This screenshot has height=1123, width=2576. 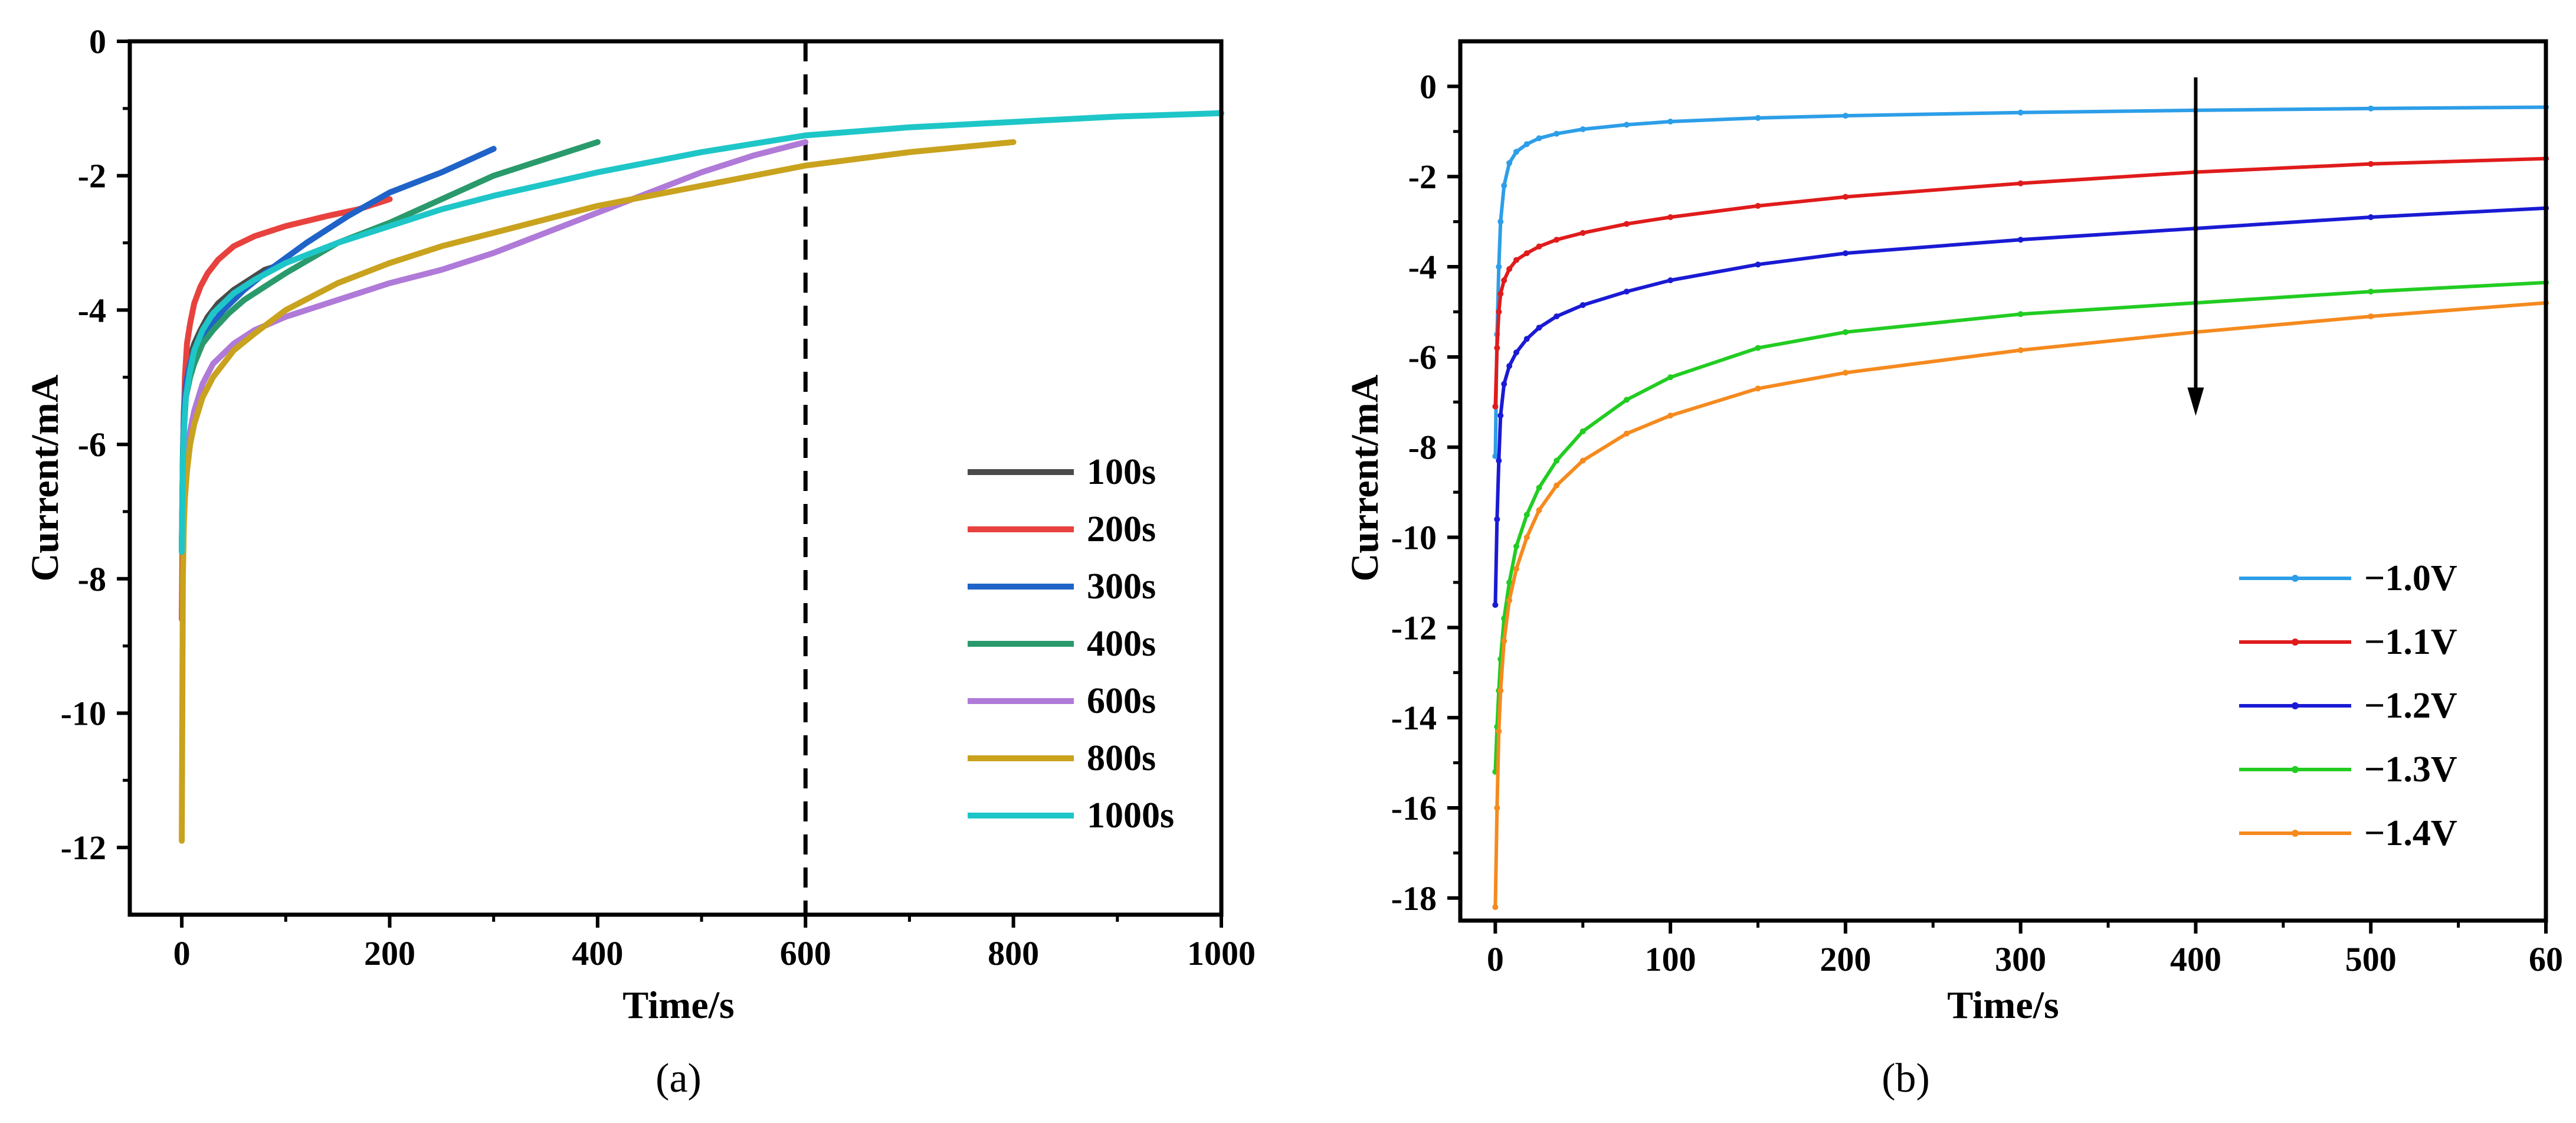 I want to click on a-y-tick-label: -2, so click(x=92, y=176).